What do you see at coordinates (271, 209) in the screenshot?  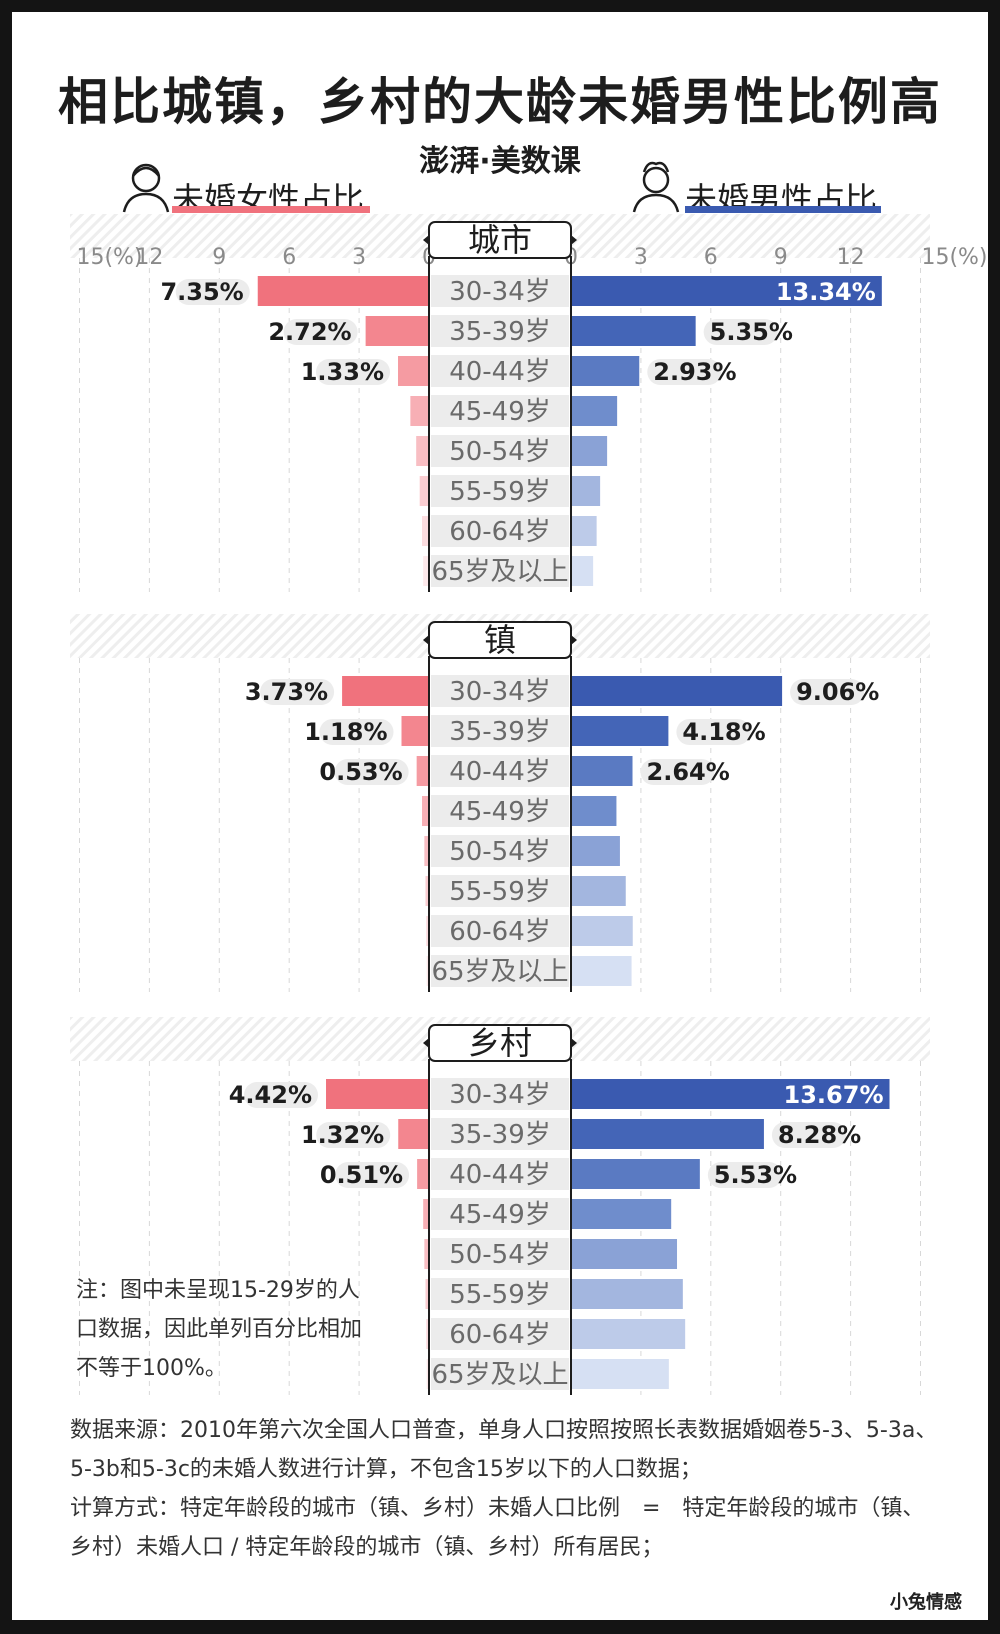 I see `legend-female-swatch` at bounding box center [271, 209].